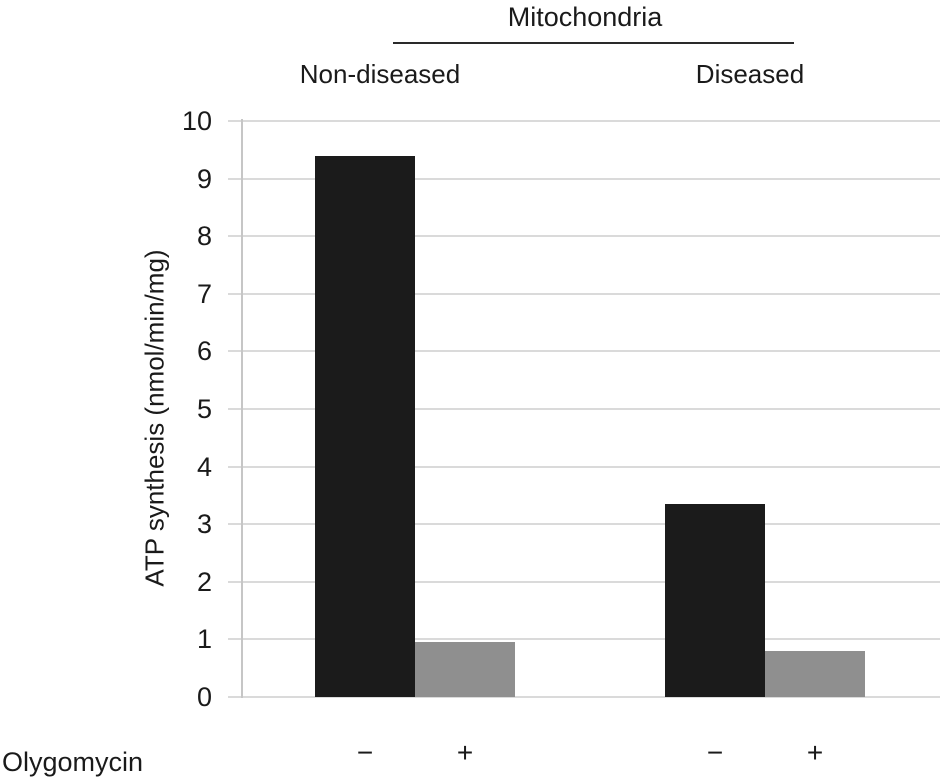 This screenshot has width=949, height=782. What do you see at coordinates (365, 752) in the screenshot?
I see `olygomycin-sign-non-diseased-0: −` at bounding box center [365, 752].